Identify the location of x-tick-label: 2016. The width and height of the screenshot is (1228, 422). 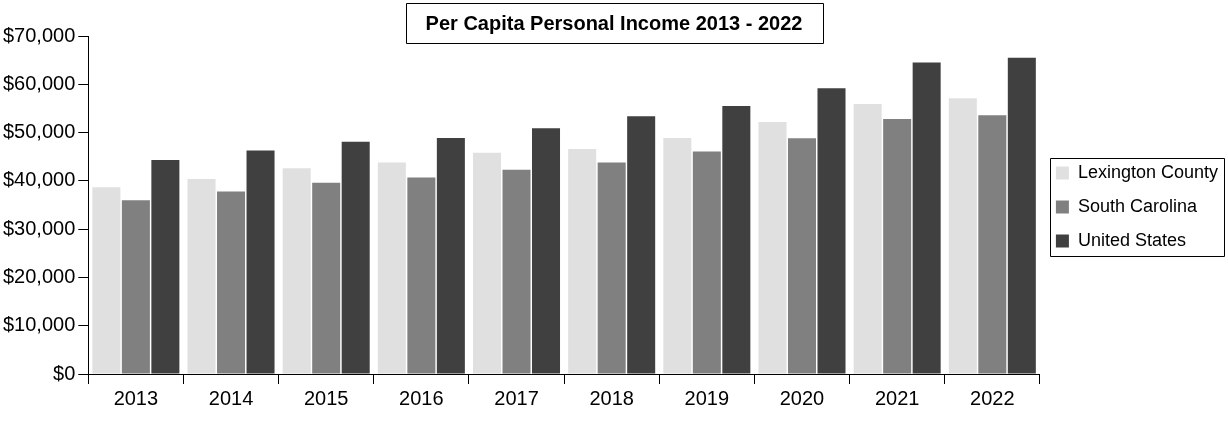
(421, 397).